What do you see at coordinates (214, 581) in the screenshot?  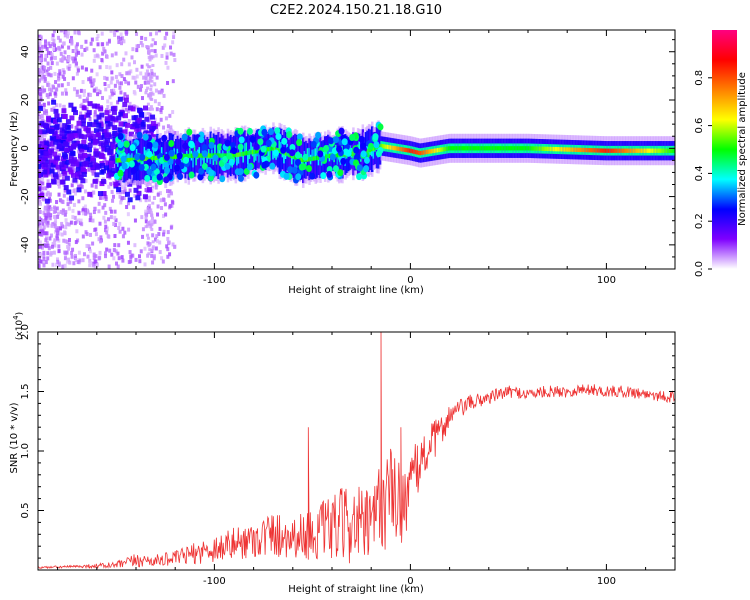 I see `x-tick-label: -100` at bounding box center [214, 581].